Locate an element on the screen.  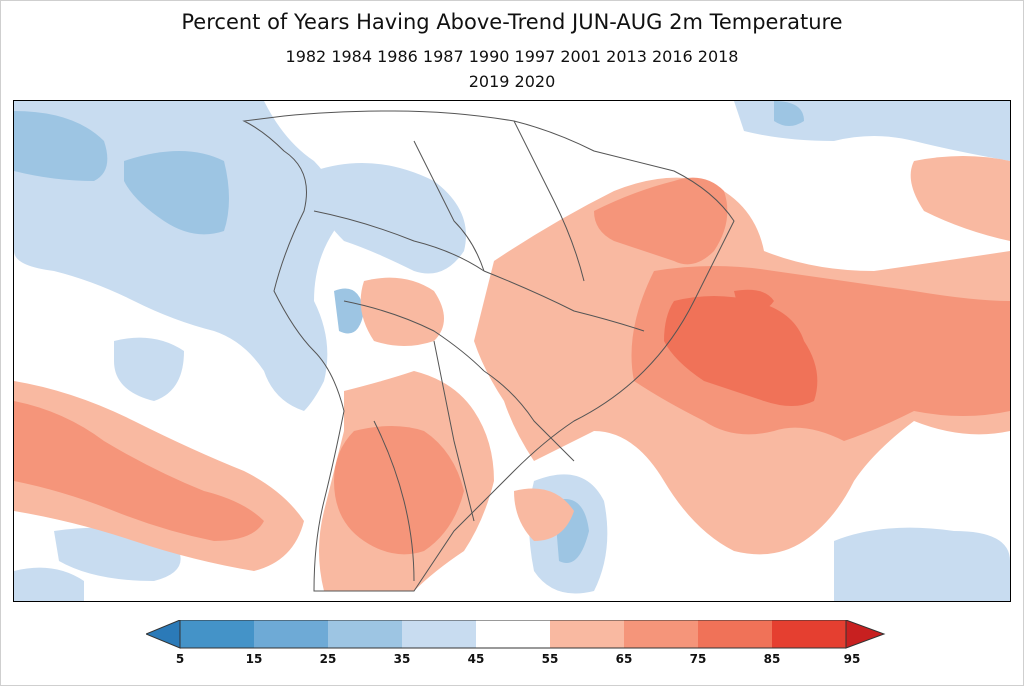
colorbar-tick-label: 5 is located at coordinates (180, 659).